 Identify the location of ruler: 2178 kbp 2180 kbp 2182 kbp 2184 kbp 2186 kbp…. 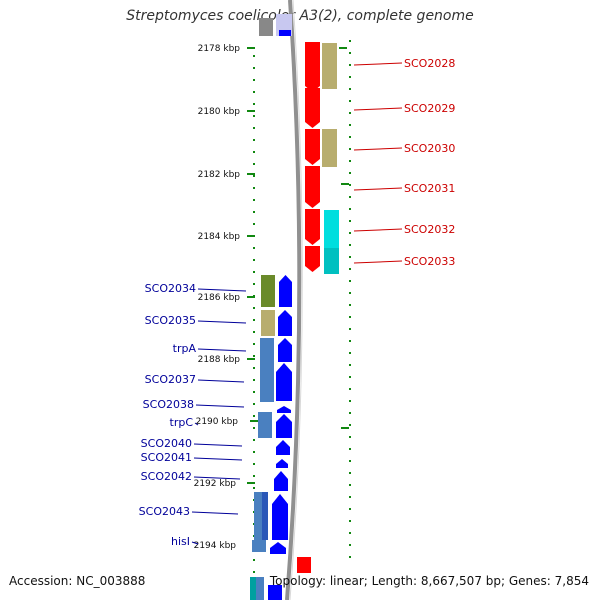
(228, 297).